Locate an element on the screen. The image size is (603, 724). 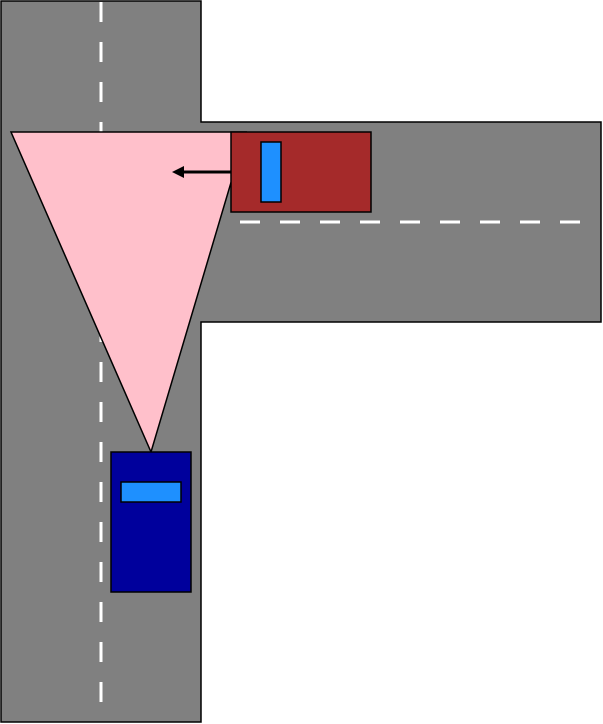
blue-car-body is located at coordinates (151, 522).